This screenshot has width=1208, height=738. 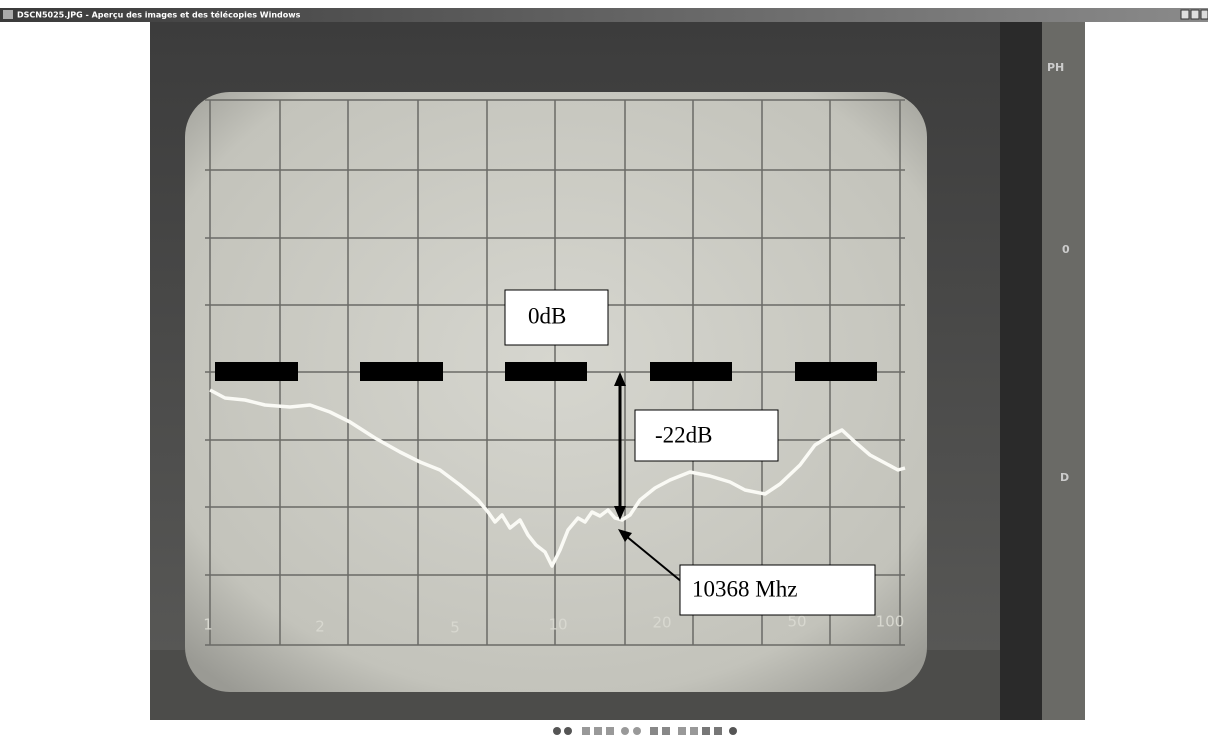 I want to click on help-button, so click(x=733, y=731).